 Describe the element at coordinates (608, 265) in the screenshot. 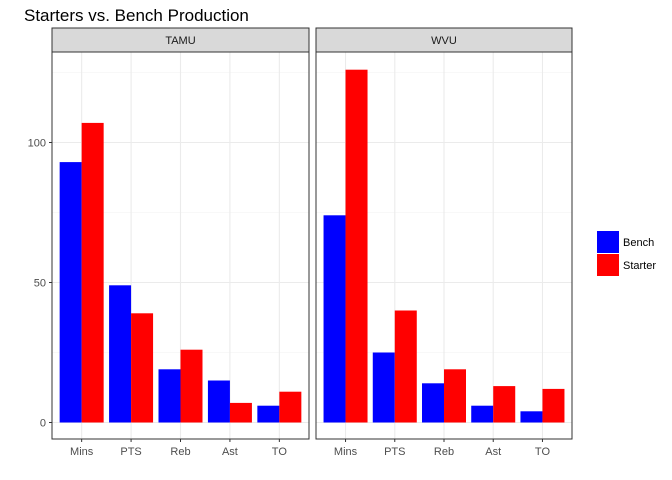

I see `legend-key-starter` at that location.